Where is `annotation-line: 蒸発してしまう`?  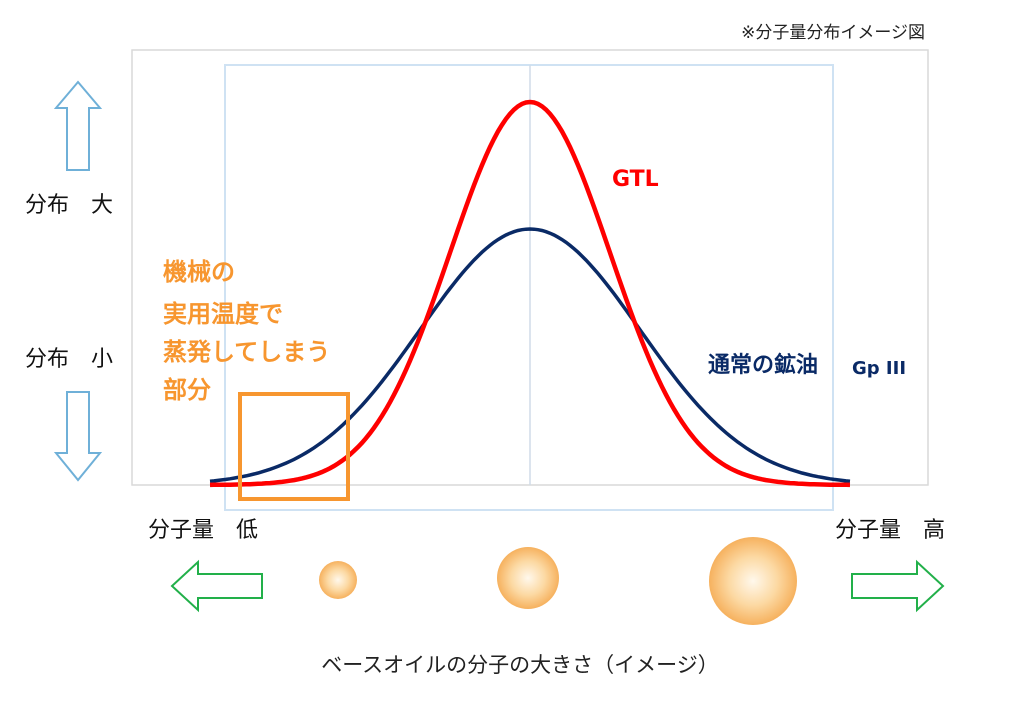 annotation-line: 蒸発してしまう is located at coordinates (246, 352).